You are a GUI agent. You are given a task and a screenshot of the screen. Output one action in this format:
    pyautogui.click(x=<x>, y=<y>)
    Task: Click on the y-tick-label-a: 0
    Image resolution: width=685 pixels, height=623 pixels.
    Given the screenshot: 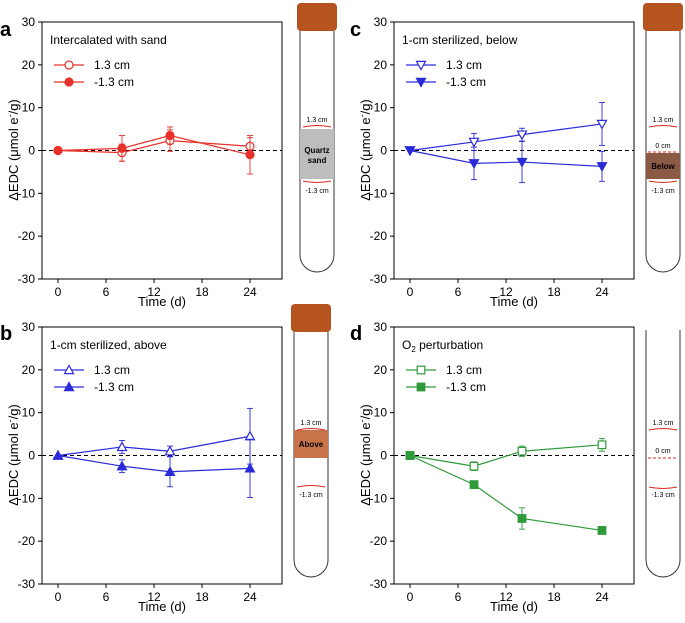 What is the action you would take?
    pyautogui.click(x=31, y=151)
    